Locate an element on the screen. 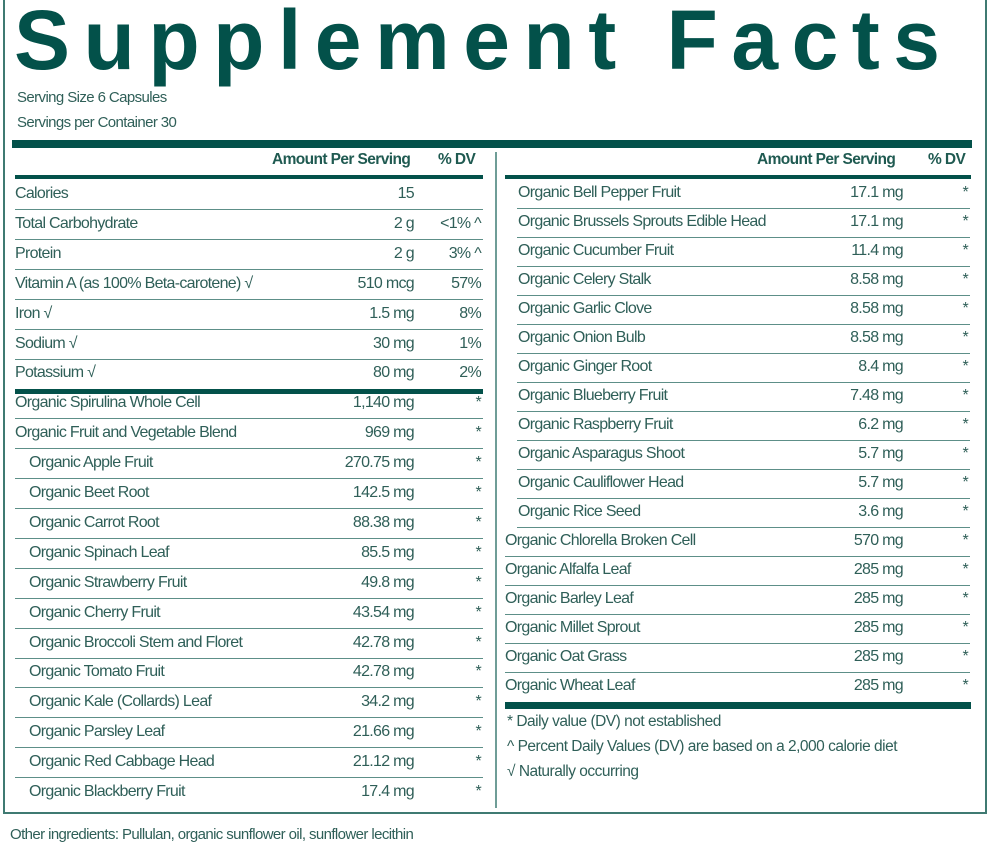  amount-per-serving: 49.8 mg is located at coordinates (388, 582).